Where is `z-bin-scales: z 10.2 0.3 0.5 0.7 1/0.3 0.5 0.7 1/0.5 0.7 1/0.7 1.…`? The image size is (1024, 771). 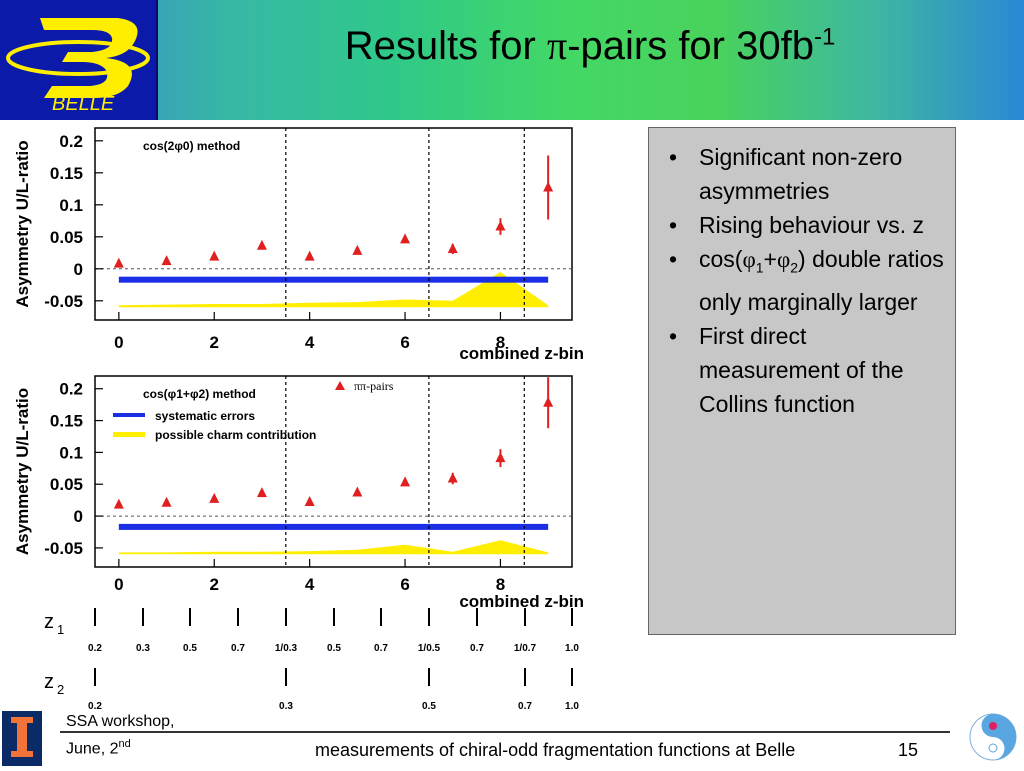 z-bin-scales: z 10.2 0.3 0.5 0.7 1/0.3 0.5 0.7 1/0.5 0.7 1/0.7 1.… is located at coordinates (311, 660).